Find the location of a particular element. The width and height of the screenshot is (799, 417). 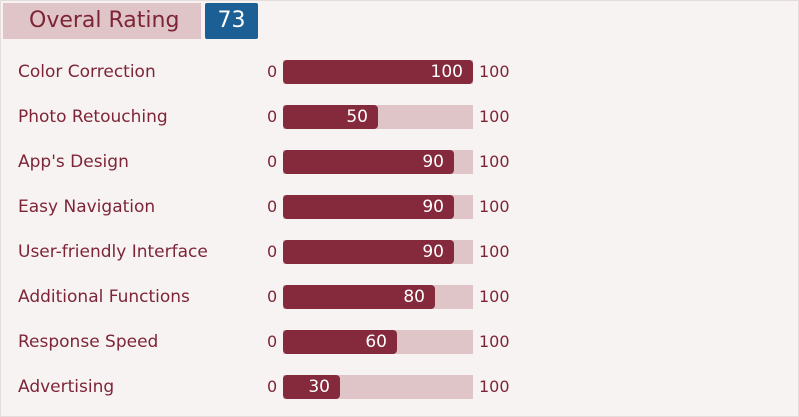

rating-value: 100 is located at coordinates (446, 72).